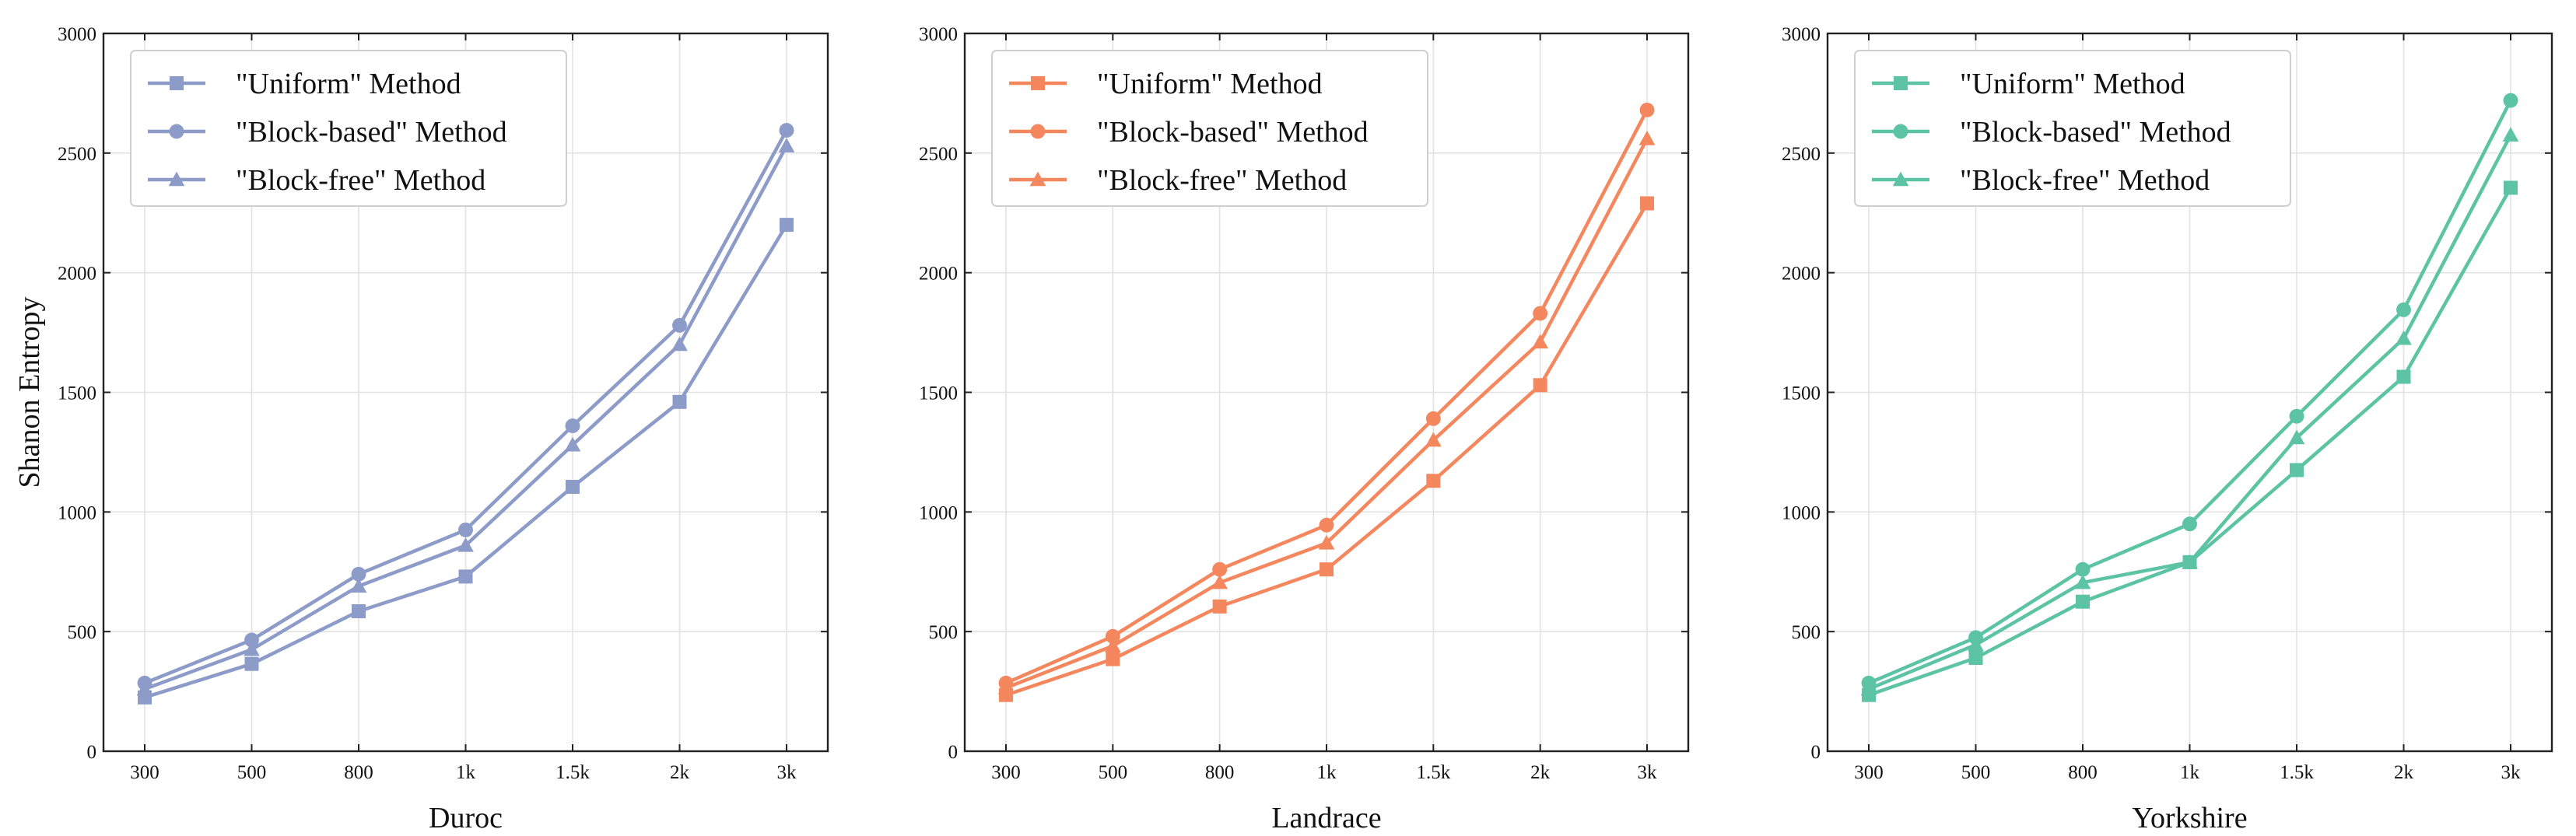 Image resolution: width=2576 pixels, height=836 pixels. What do you see at coordinates (360, 180) in the screenshot?
I see `legend-label: "Block-free" Method` at bounding box center [360, 180].